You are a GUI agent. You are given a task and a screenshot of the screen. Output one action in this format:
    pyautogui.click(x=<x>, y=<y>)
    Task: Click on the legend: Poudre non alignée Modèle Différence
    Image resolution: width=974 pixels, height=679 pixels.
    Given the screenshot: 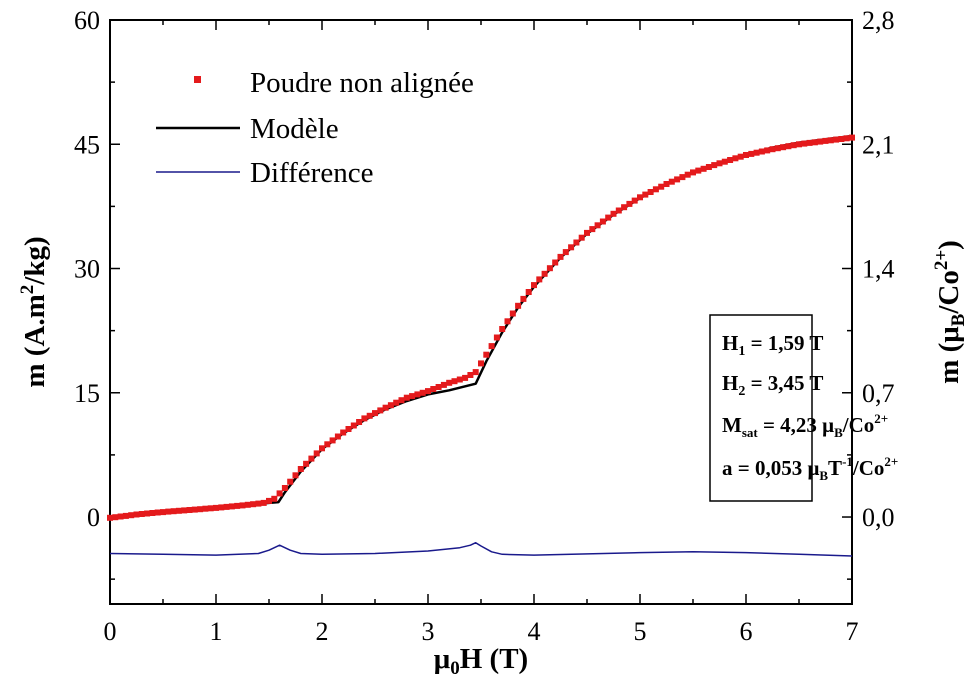 What is the action you would take?
    pyautogui.click(x=315, y=128)
    